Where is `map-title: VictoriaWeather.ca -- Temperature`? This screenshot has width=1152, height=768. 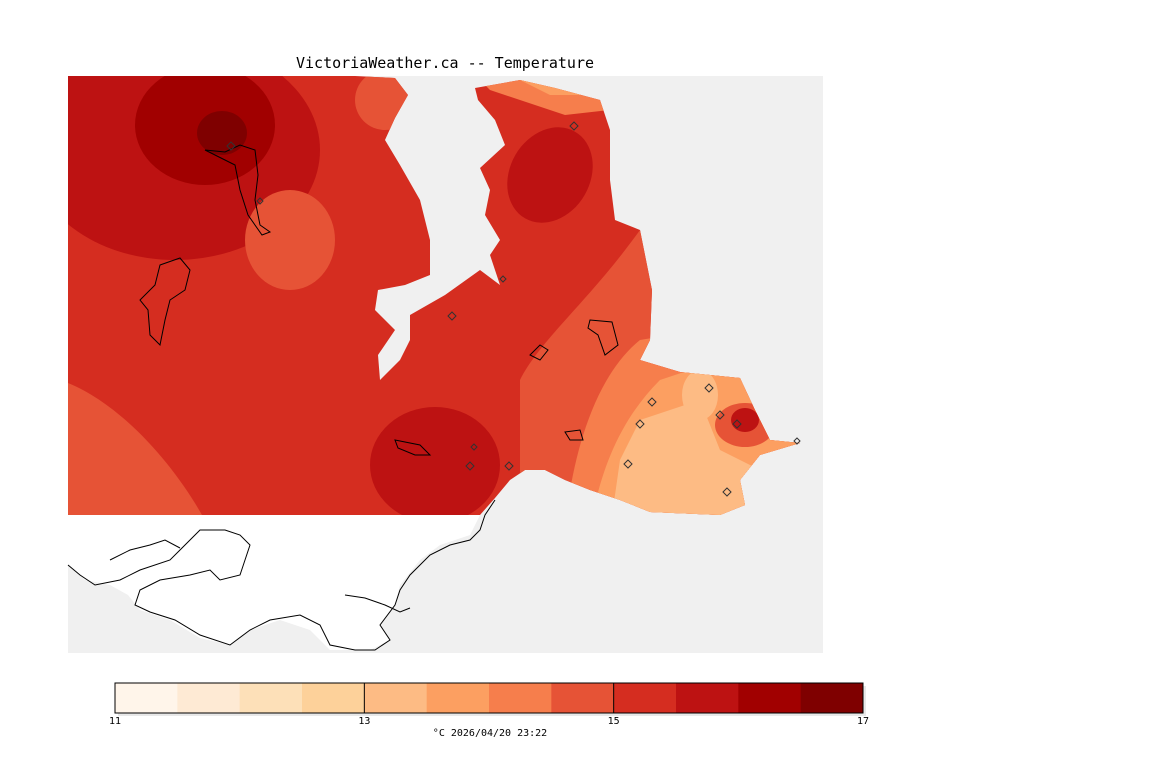 map-title: VictoriaWeather.ca -- Temperature is located at coordinates (444, 63).